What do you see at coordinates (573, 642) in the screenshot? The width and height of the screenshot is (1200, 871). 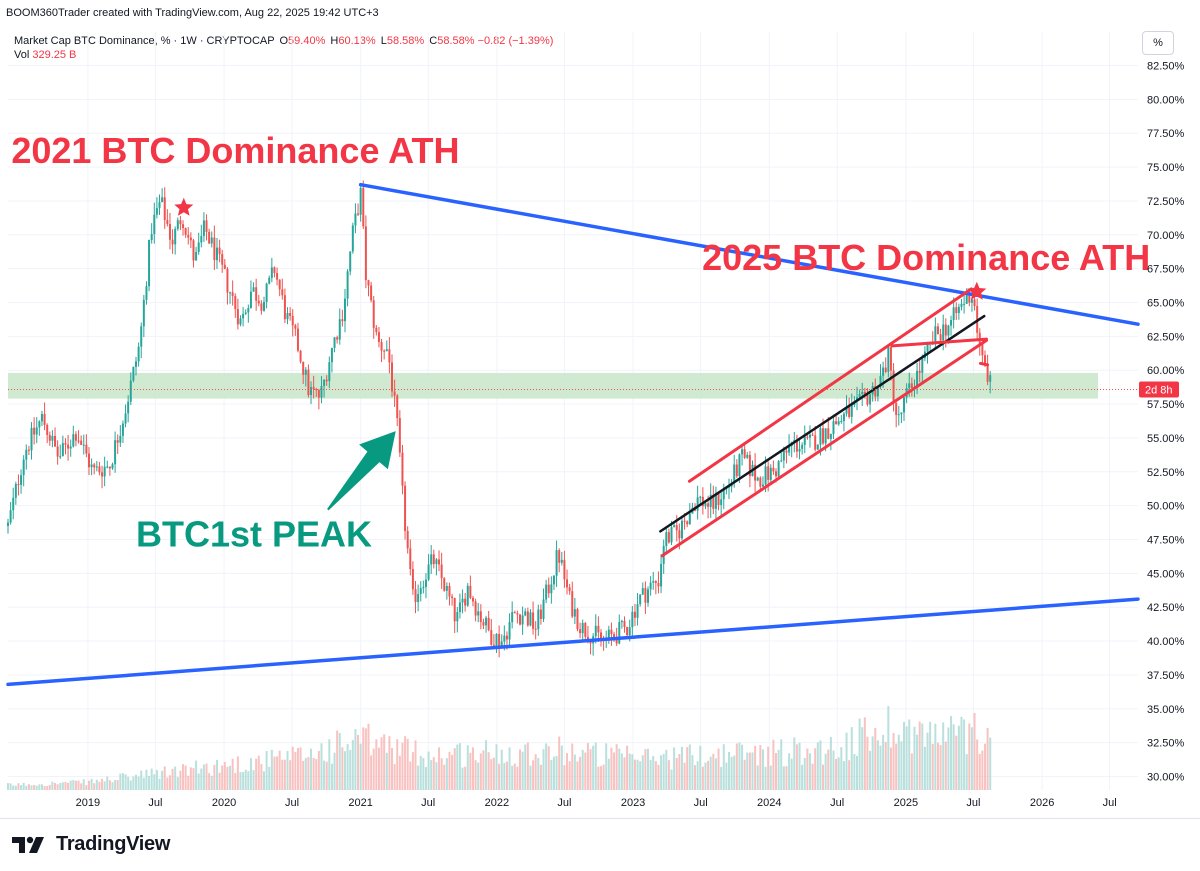 I see `trendline-lower-support` at bounding box center [573, 642].